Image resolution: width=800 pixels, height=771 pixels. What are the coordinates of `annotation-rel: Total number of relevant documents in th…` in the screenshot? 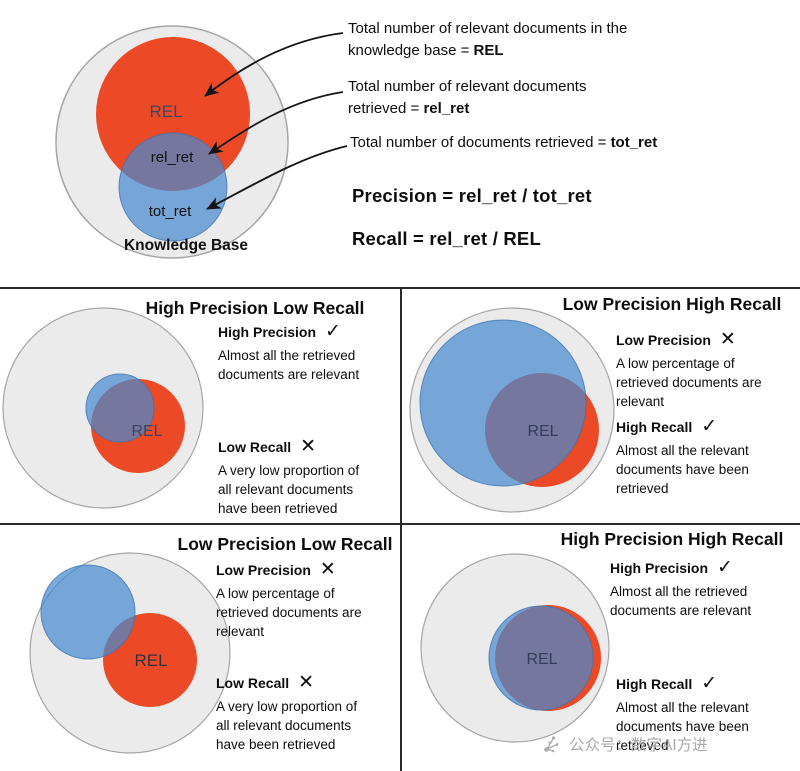 It's located at (487, 39).